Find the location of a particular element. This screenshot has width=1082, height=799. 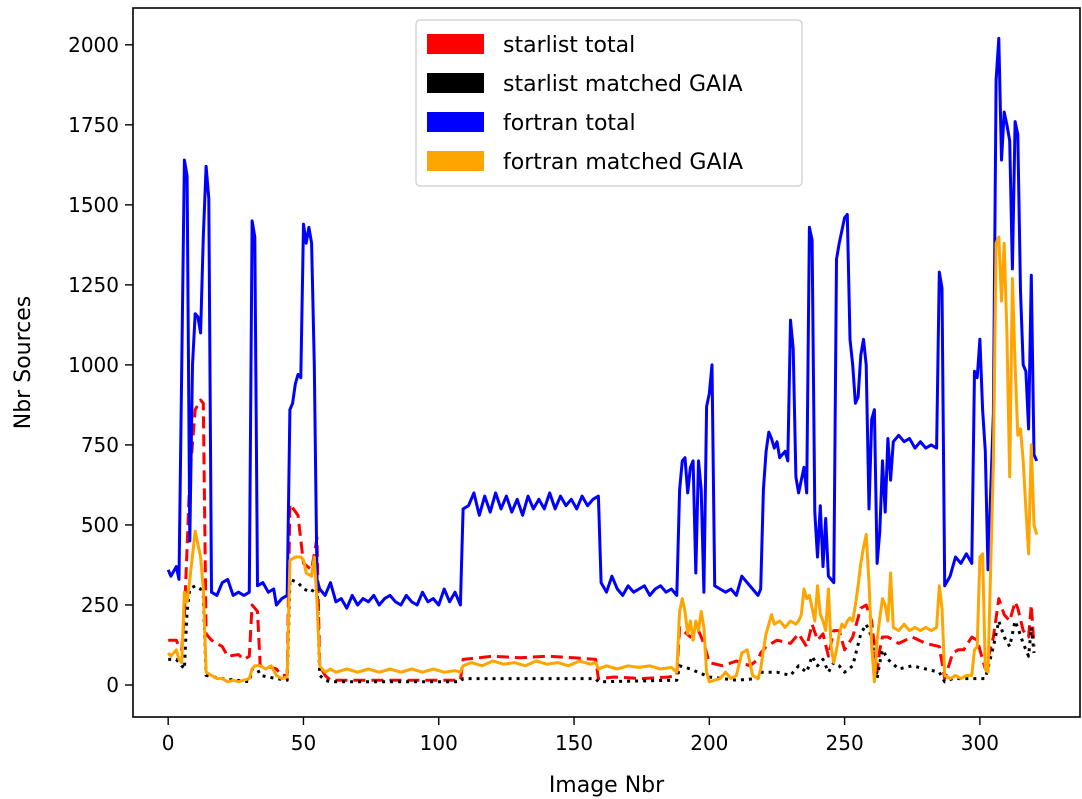

legend-label: starlist total is located at coordinates (569, 45).